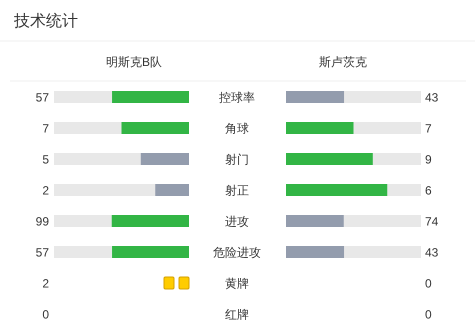  I want to click on data-label: 74, so click(432, 221).